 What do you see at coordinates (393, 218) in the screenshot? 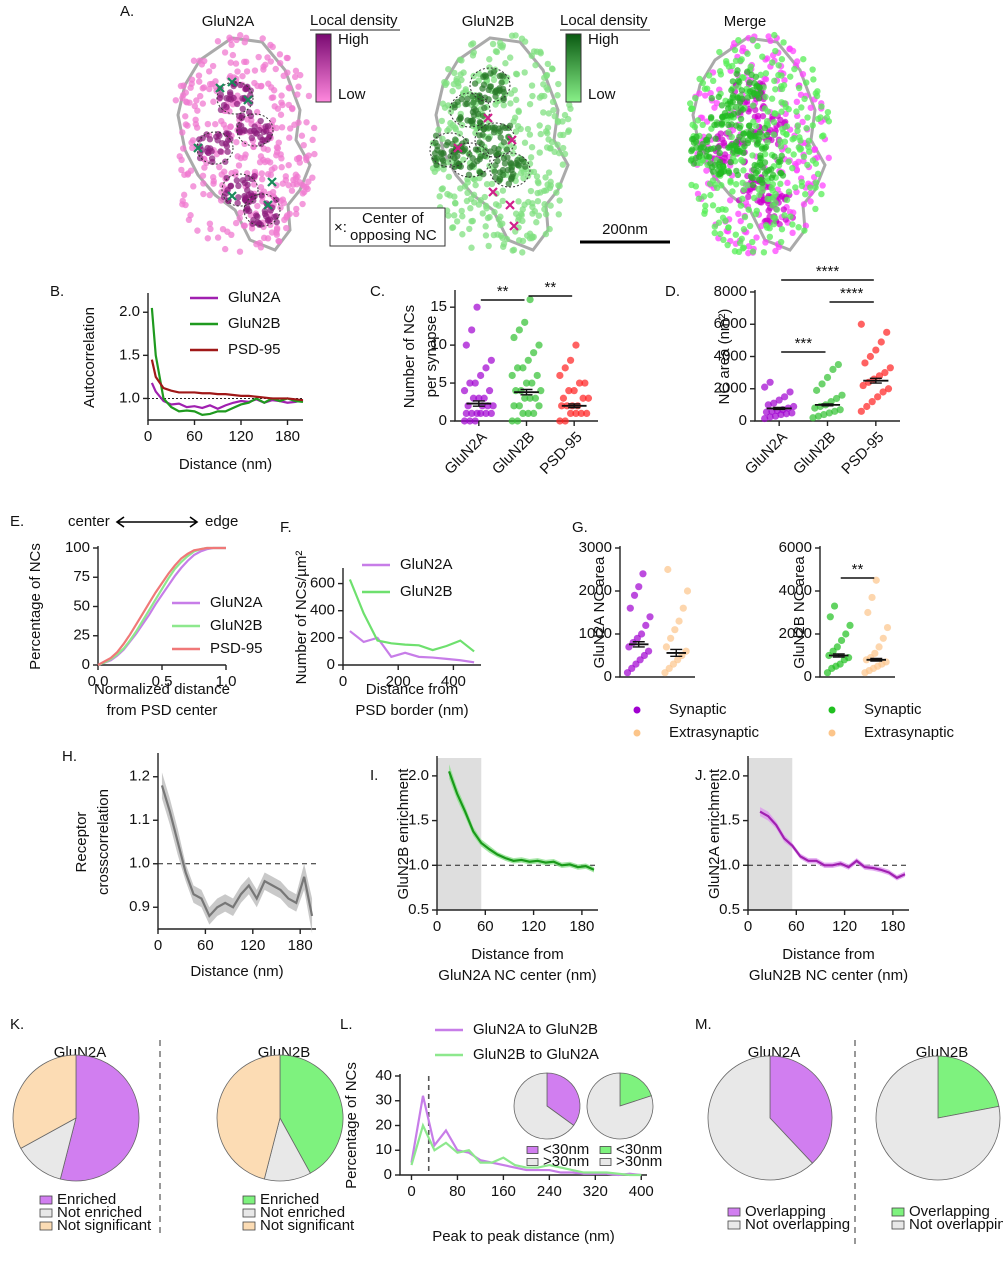
I see `legend-text: Center of` at bounding box center [393, 218].